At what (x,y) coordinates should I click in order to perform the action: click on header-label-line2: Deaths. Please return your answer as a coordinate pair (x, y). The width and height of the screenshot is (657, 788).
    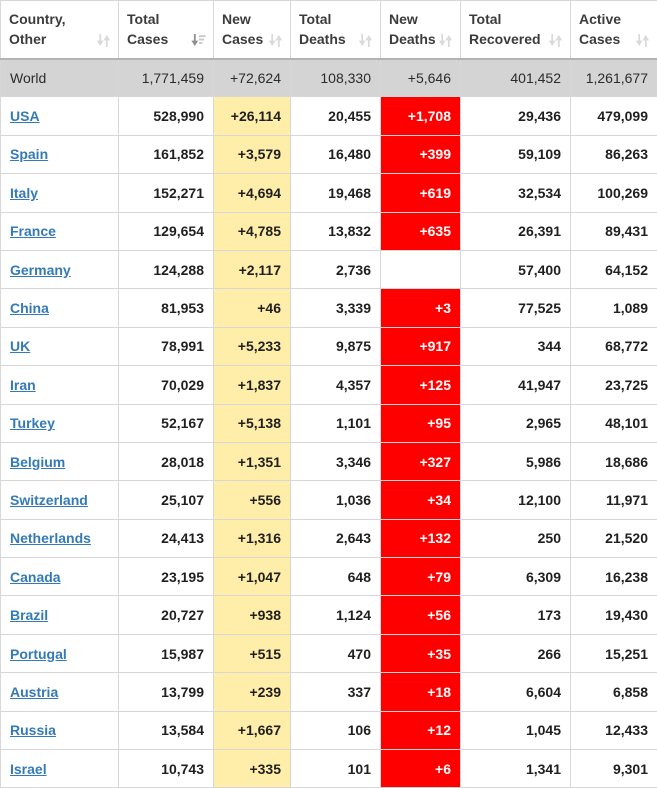
    Looking at the image, I should click on (322, 39).